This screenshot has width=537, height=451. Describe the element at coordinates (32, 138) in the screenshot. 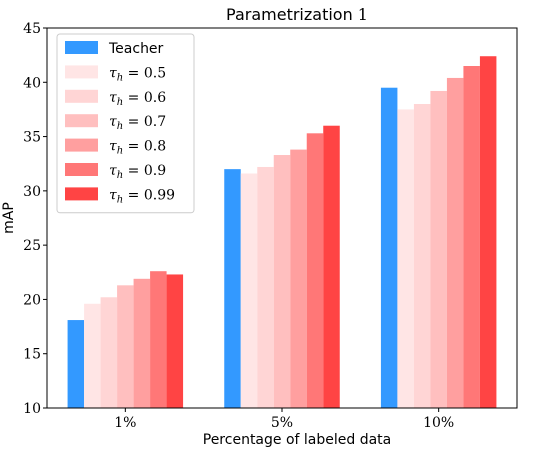

I see `y-tick-label-5: 35` at that location.